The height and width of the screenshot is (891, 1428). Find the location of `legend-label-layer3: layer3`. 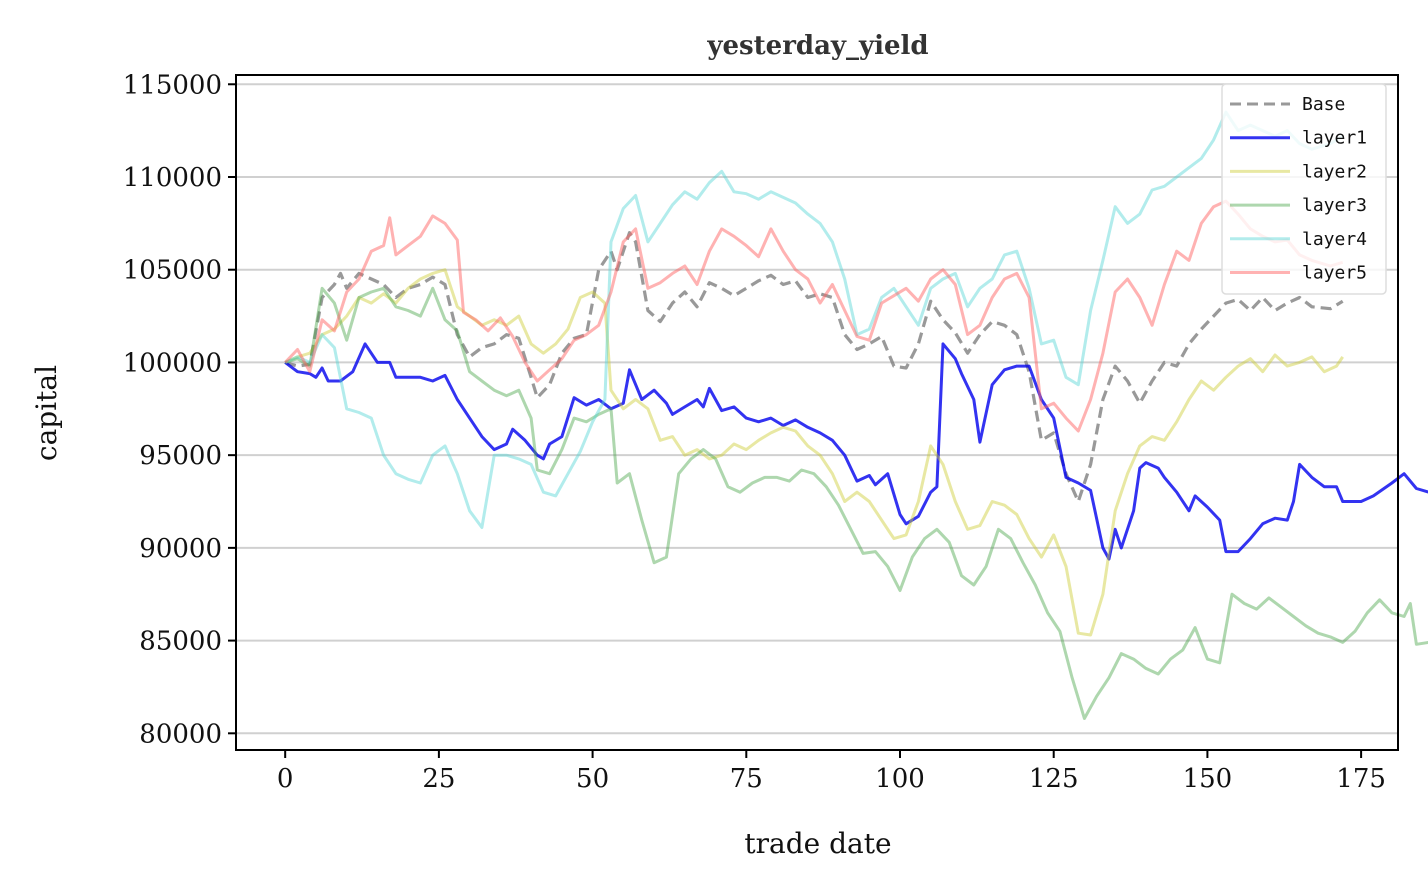

legend-label-layer3: layer3 is located at coordinates (1334, 205).